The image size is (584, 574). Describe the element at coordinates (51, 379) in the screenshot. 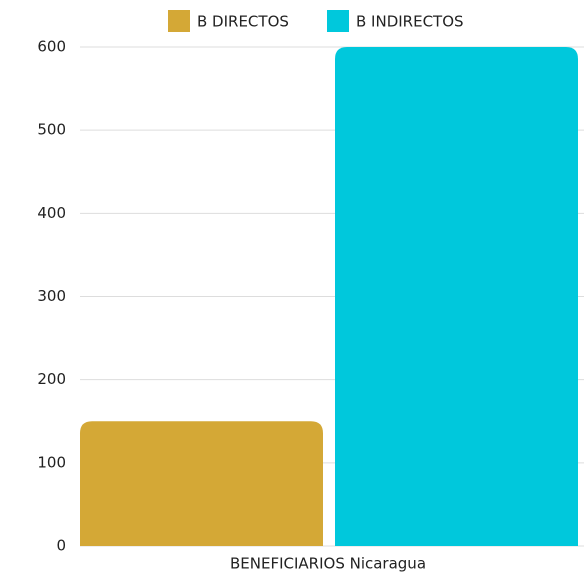

I see `y-tick-label: 200` at that location.